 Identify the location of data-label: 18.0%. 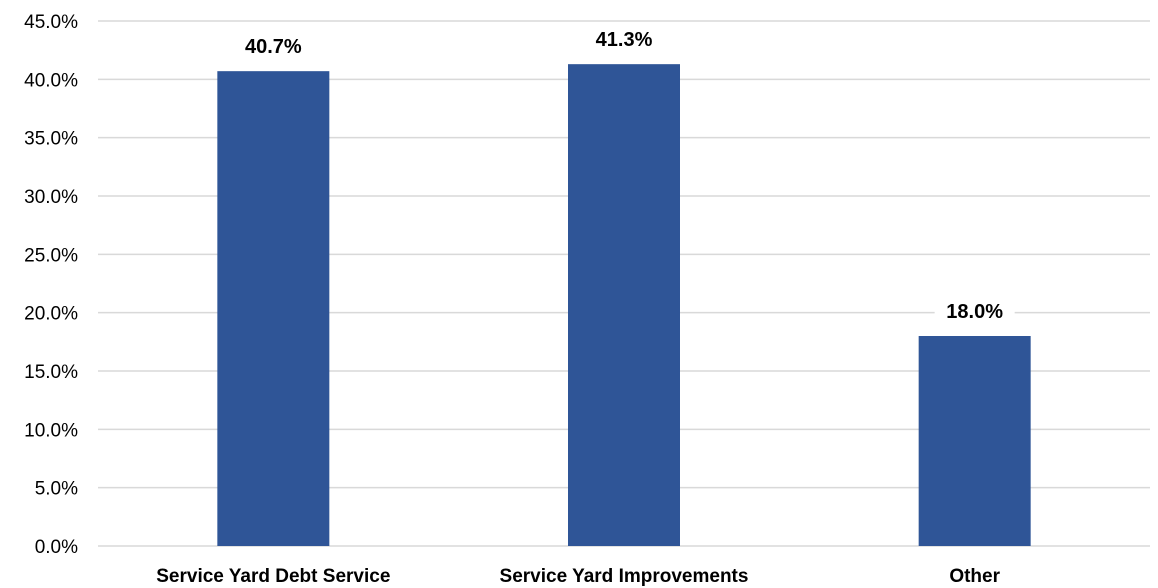
(974, 312).